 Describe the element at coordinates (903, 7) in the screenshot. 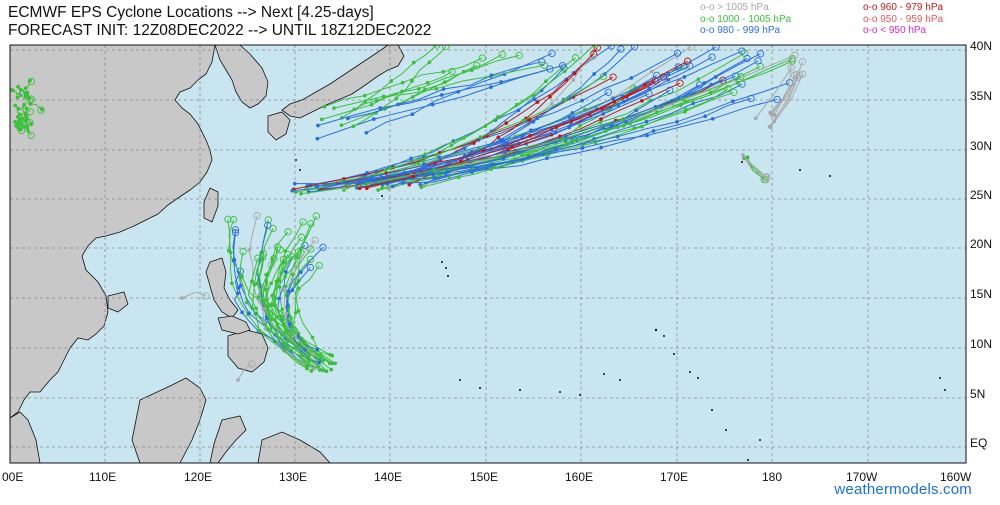

I see `legend-item-dark-red: o-o 960 - 979 hPa` at that location.